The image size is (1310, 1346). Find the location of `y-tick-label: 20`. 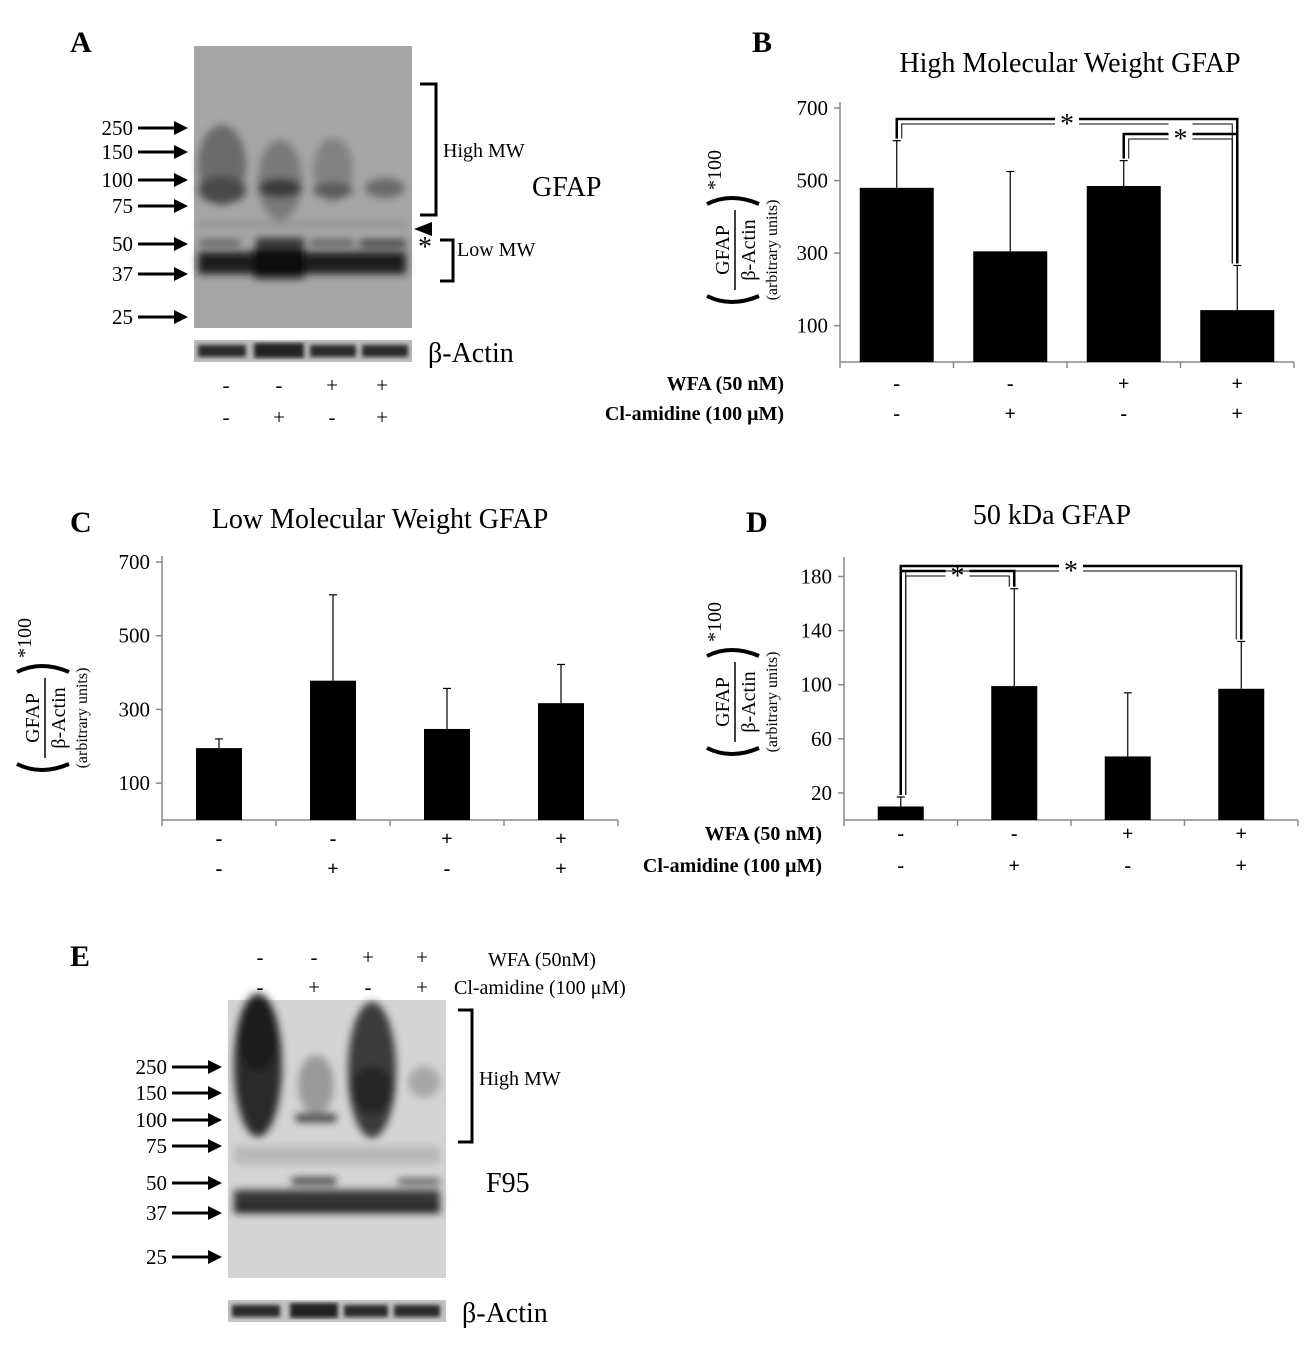

y-tick-label: 20 is located at coordinates (821, 793).